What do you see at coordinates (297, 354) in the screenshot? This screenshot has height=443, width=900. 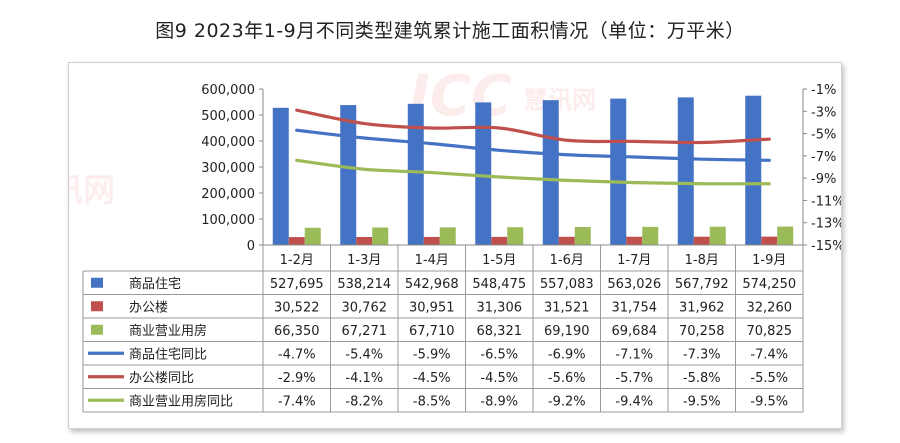 I see `table-cell: -4.7%` at bounding box center [297, 354].